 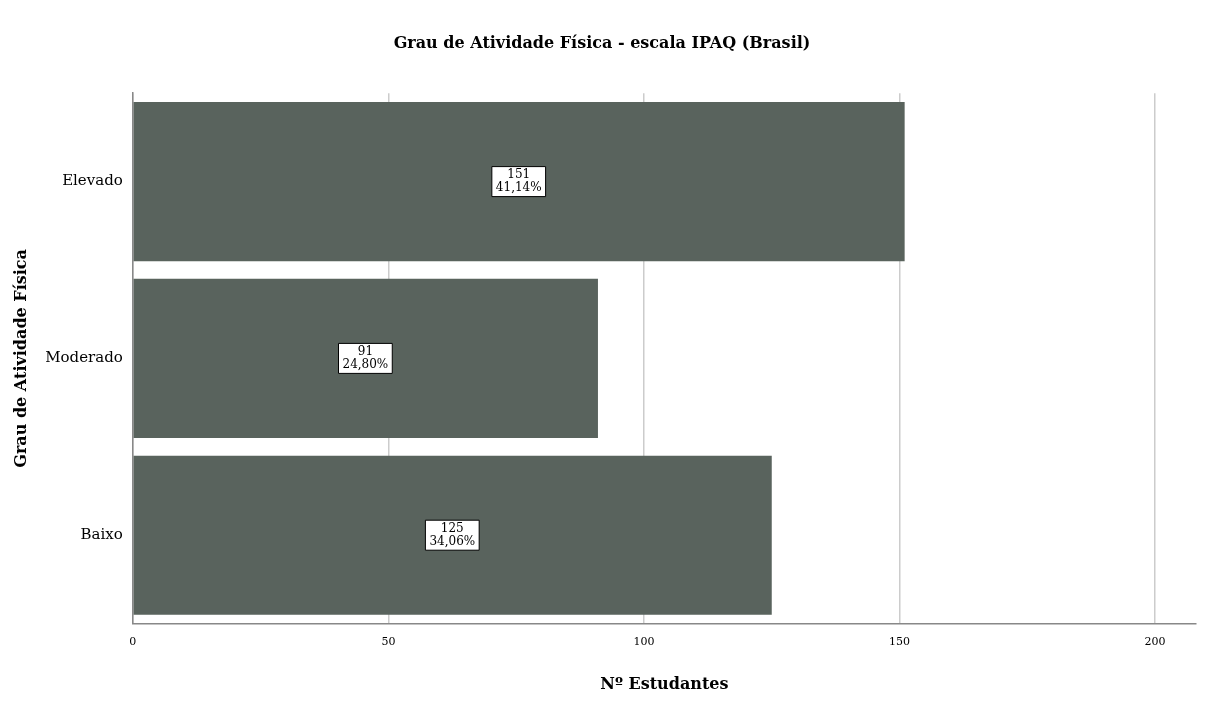 I want to click on data-label: 125 34,06%, so click(x=452, y=534).